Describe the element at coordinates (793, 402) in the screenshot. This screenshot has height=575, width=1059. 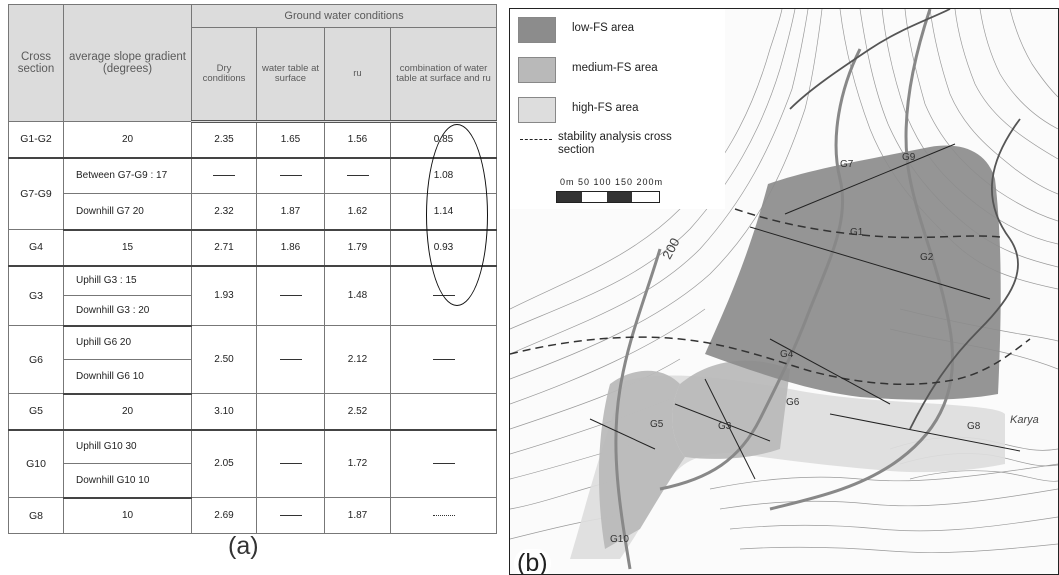
I see `section-label-g6: G6` at that location.